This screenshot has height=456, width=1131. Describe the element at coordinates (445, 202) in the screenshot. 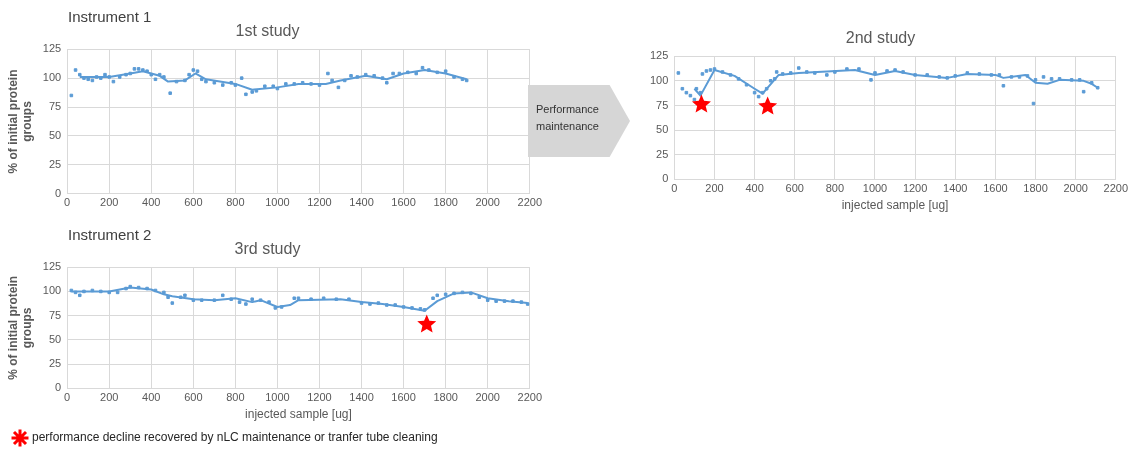

I see `x-tick-label: 1800` at that location.